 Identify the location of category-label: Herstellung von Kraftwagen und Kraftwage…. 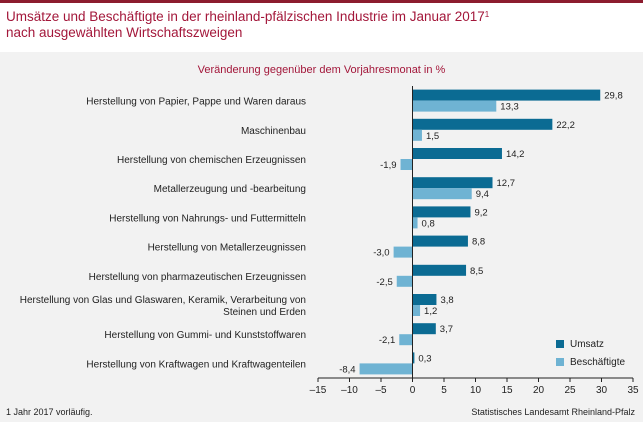
(196, 364).